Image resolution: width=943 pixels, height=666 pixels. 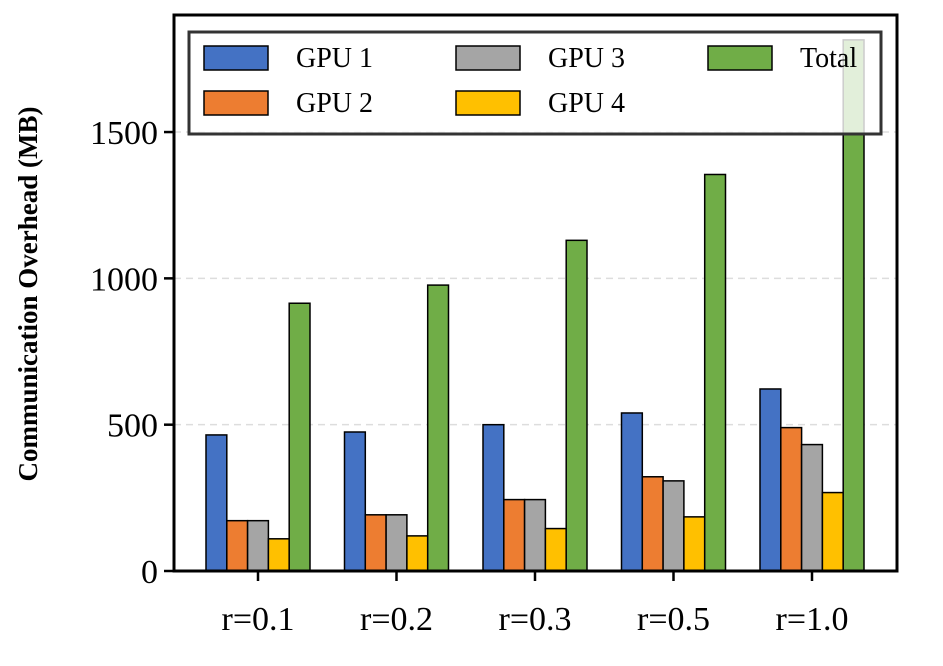 What do you see at coordinates (299, 437) in the screenshot?
I see `bar-total-r01` at bounding box center [299, 437].